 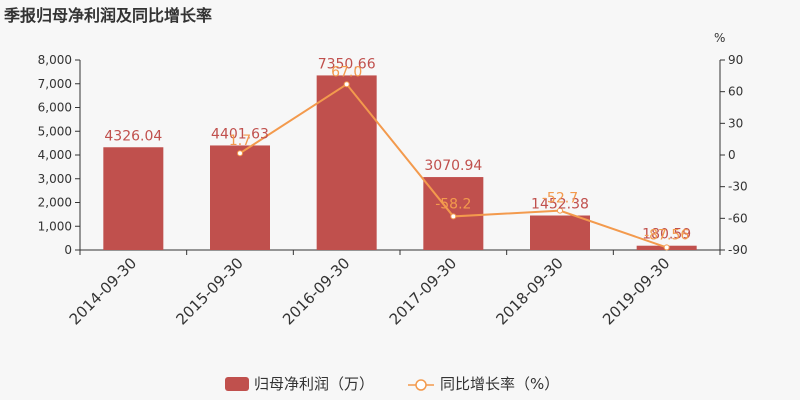 I want to click on right-y-tick-label: -60, so click(x=738, y=218).